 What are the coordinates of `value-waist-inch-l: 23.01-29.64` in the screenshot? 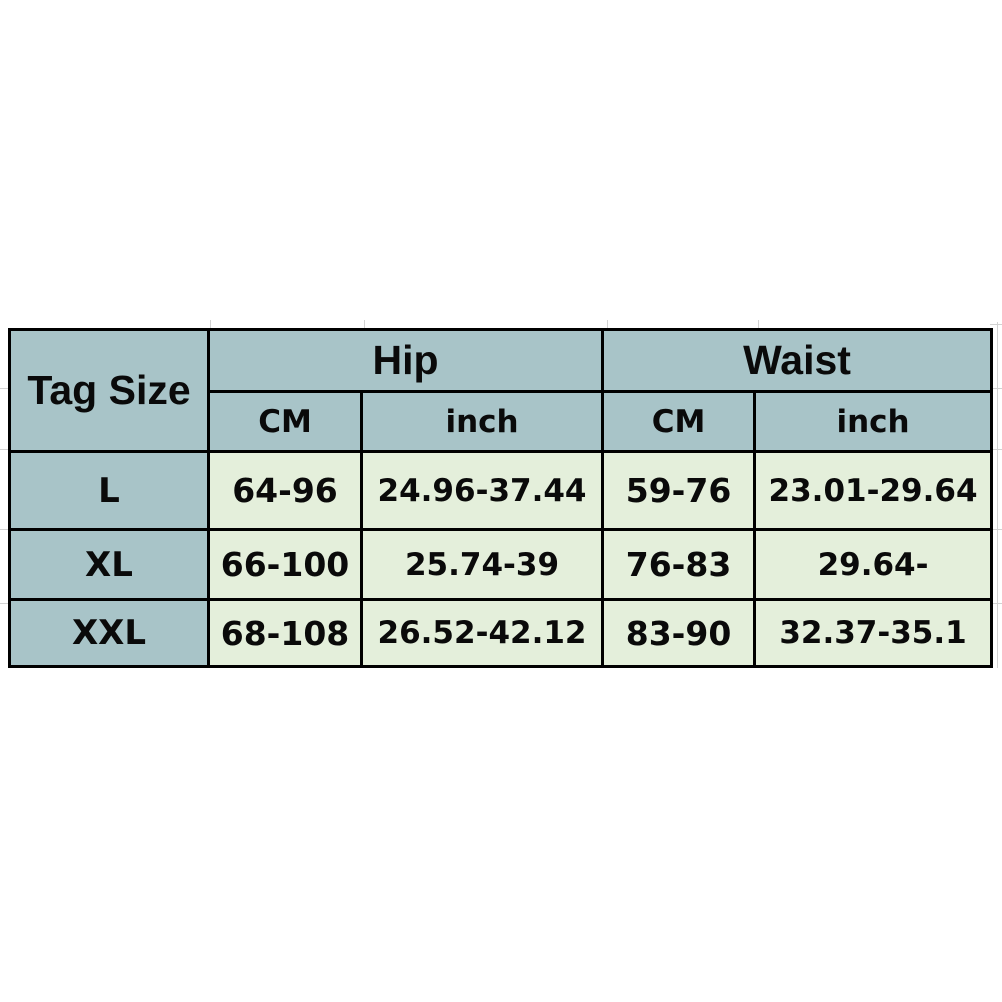 It's located at (873, 490).